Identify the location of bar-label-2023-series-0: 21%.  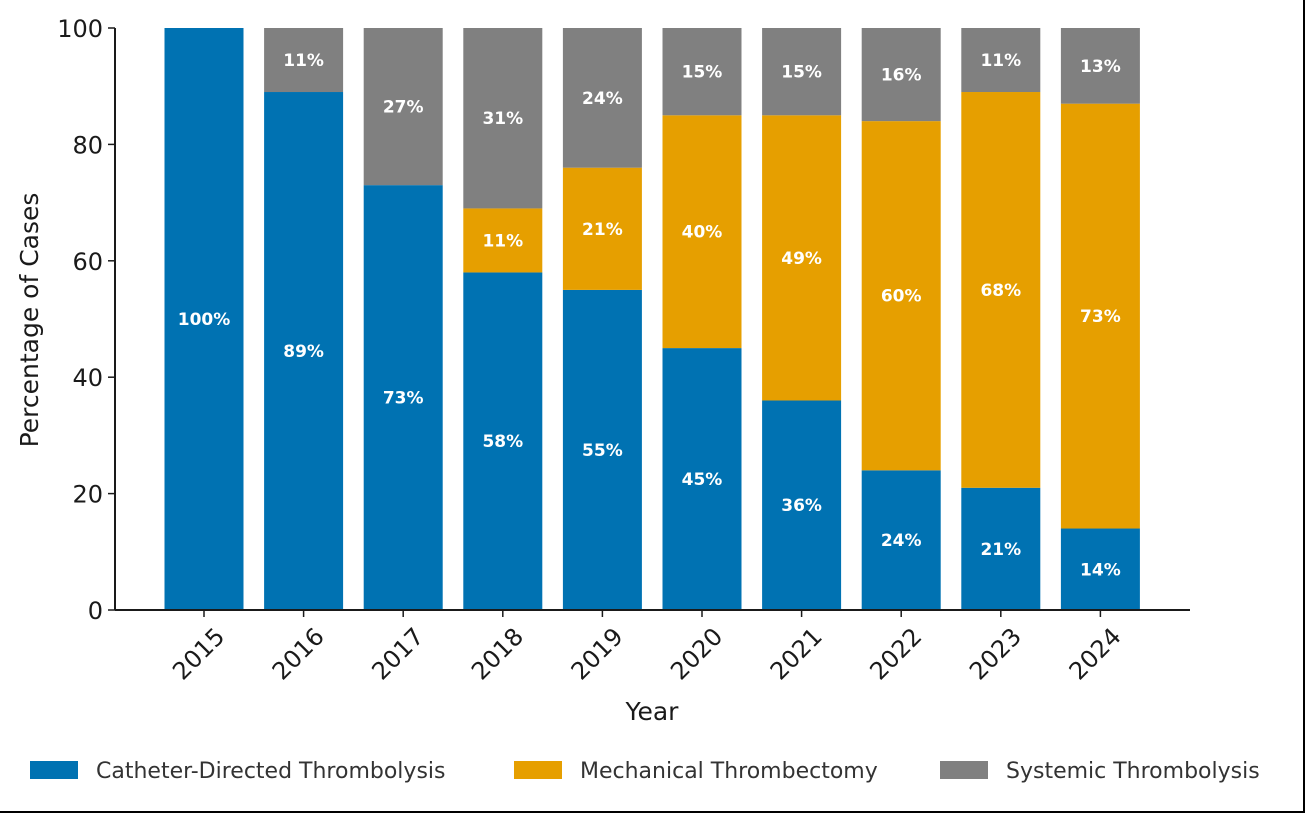
(1000, 550).